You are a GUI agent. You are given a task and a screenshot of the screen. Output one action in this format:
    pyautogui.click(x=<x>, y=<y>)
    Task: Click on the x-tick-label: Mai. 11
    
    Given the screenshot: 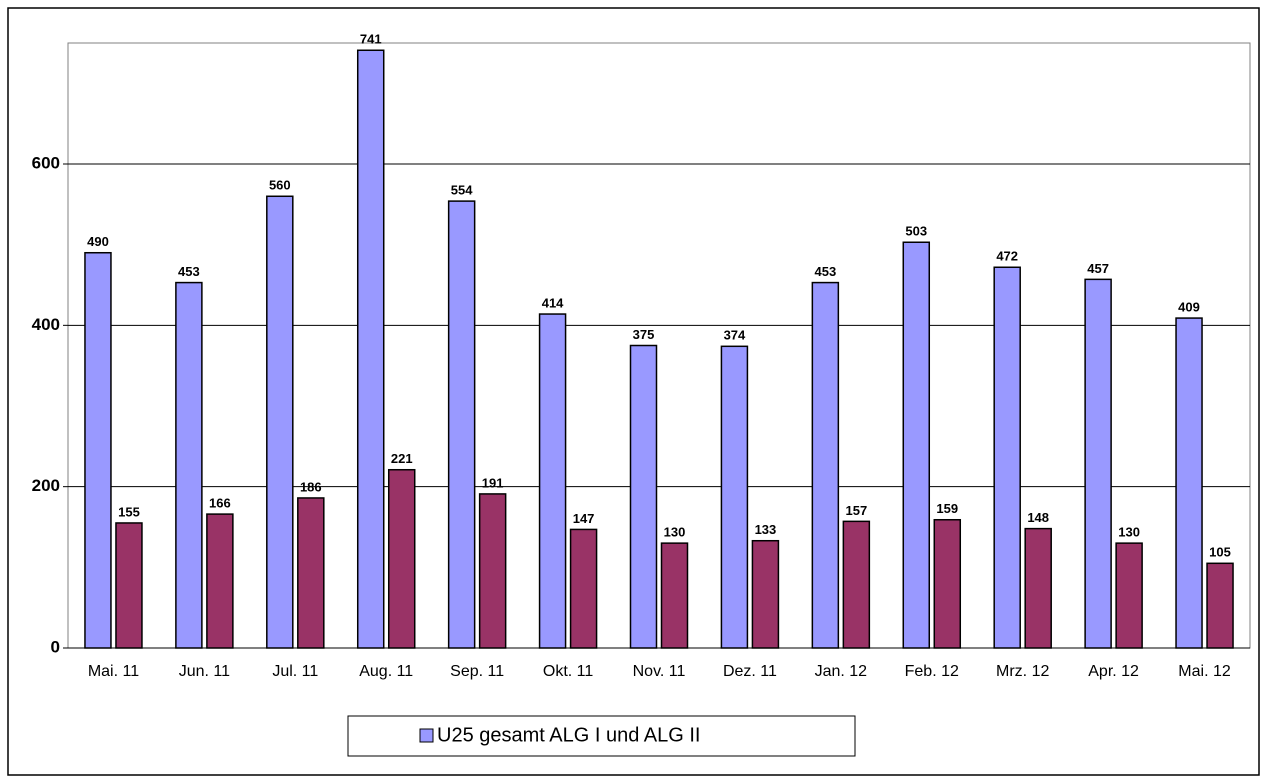 What is the action you would take?
    pyautogui.click(x=113, y=671)
    